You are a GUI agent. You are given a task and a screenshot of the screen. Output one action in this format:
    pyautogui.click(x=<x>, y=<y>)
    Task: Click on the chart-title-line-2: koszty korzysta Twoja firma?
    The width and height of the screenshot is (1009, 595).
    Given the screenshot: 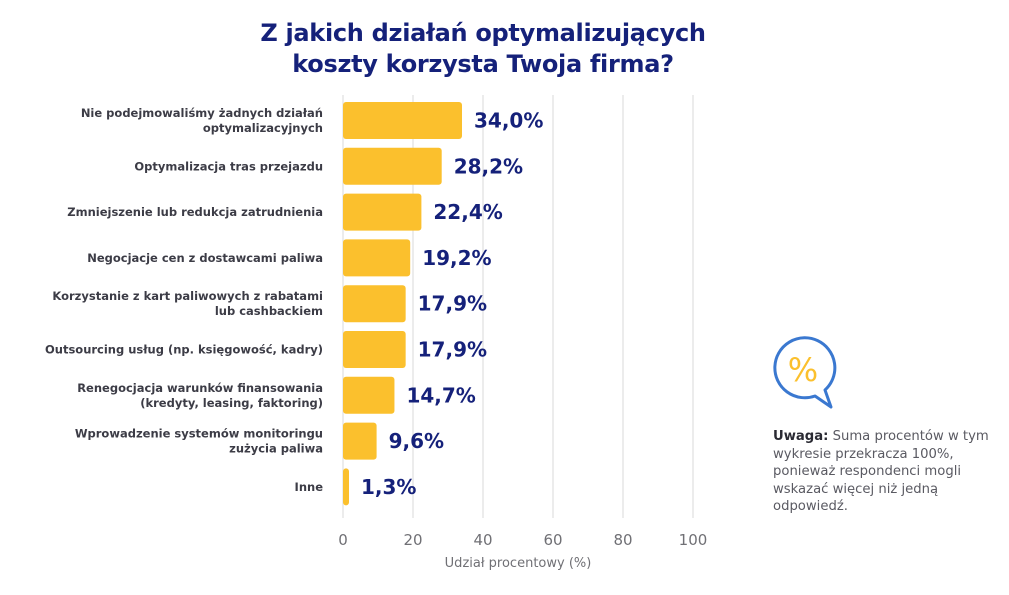 What is the action you would take?
    pyautogui.click(x=483, y=64)
    